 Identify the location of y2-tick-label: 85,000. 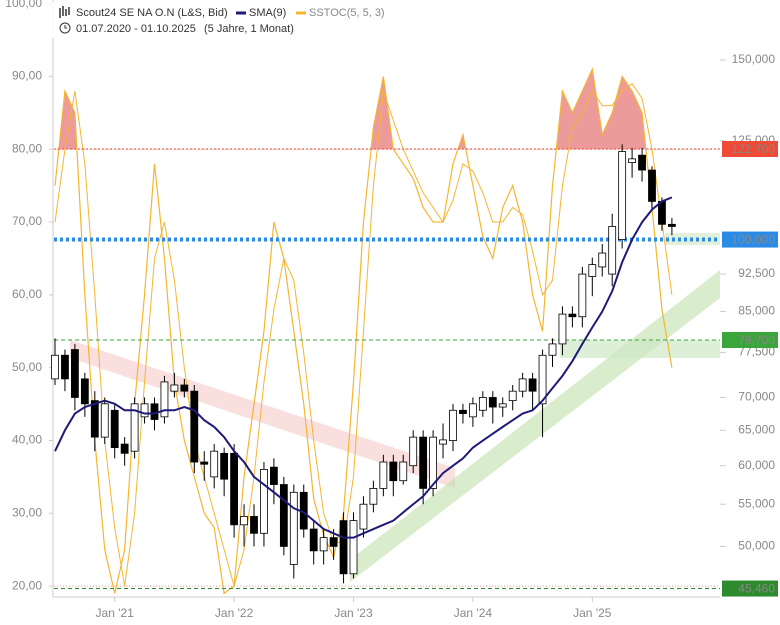
(756, 311).